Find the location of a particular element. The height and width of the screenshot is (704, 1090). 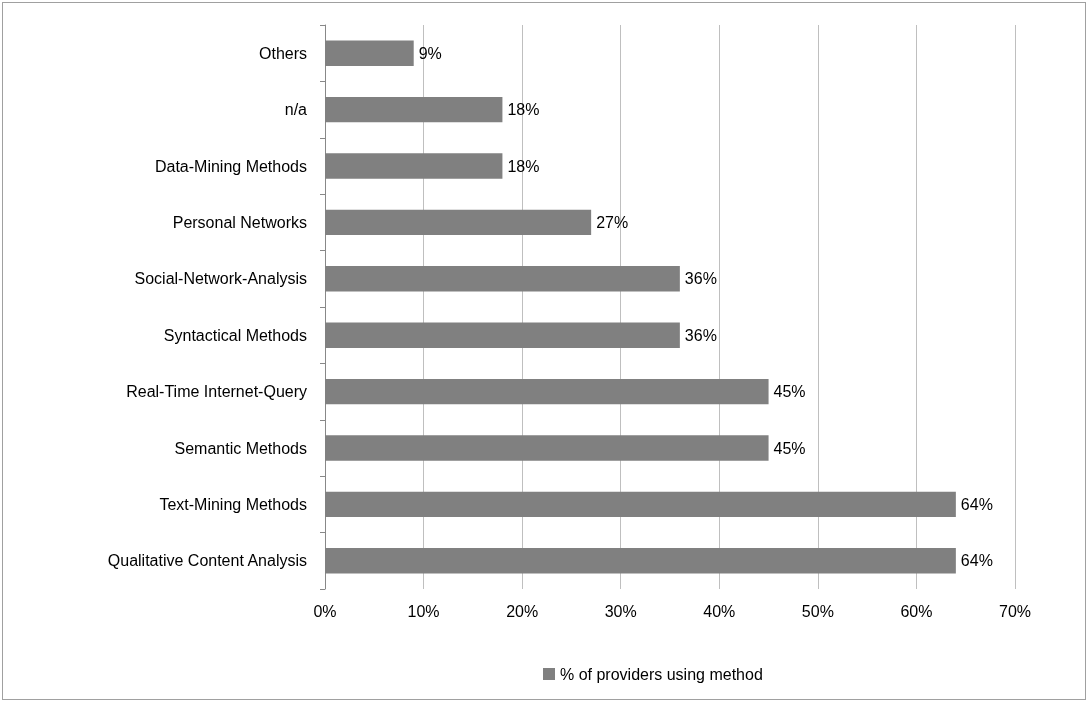

y-tick-label: Semantic Methods is located at coordinates (240, 448).